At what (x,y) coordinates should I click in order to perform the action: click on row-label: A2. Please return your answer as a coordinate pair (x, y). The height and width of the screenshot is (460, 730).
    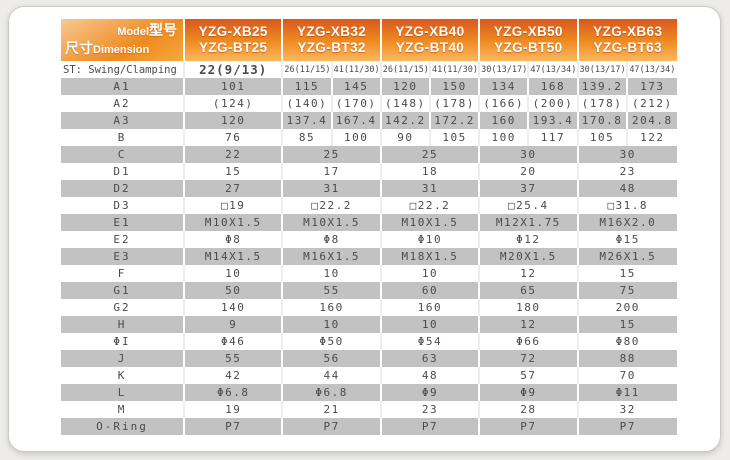
    Looking at the image, I should click on (123, 103).